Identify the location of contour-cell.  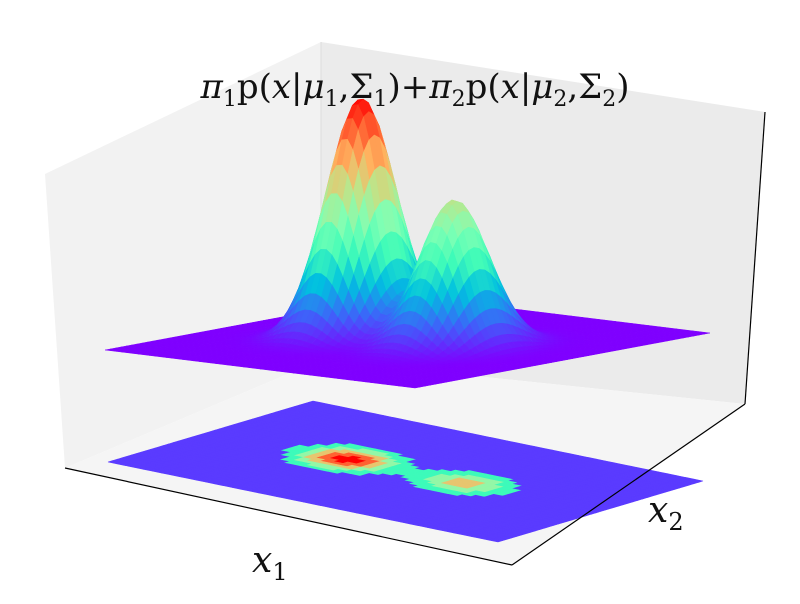
(496, 540).